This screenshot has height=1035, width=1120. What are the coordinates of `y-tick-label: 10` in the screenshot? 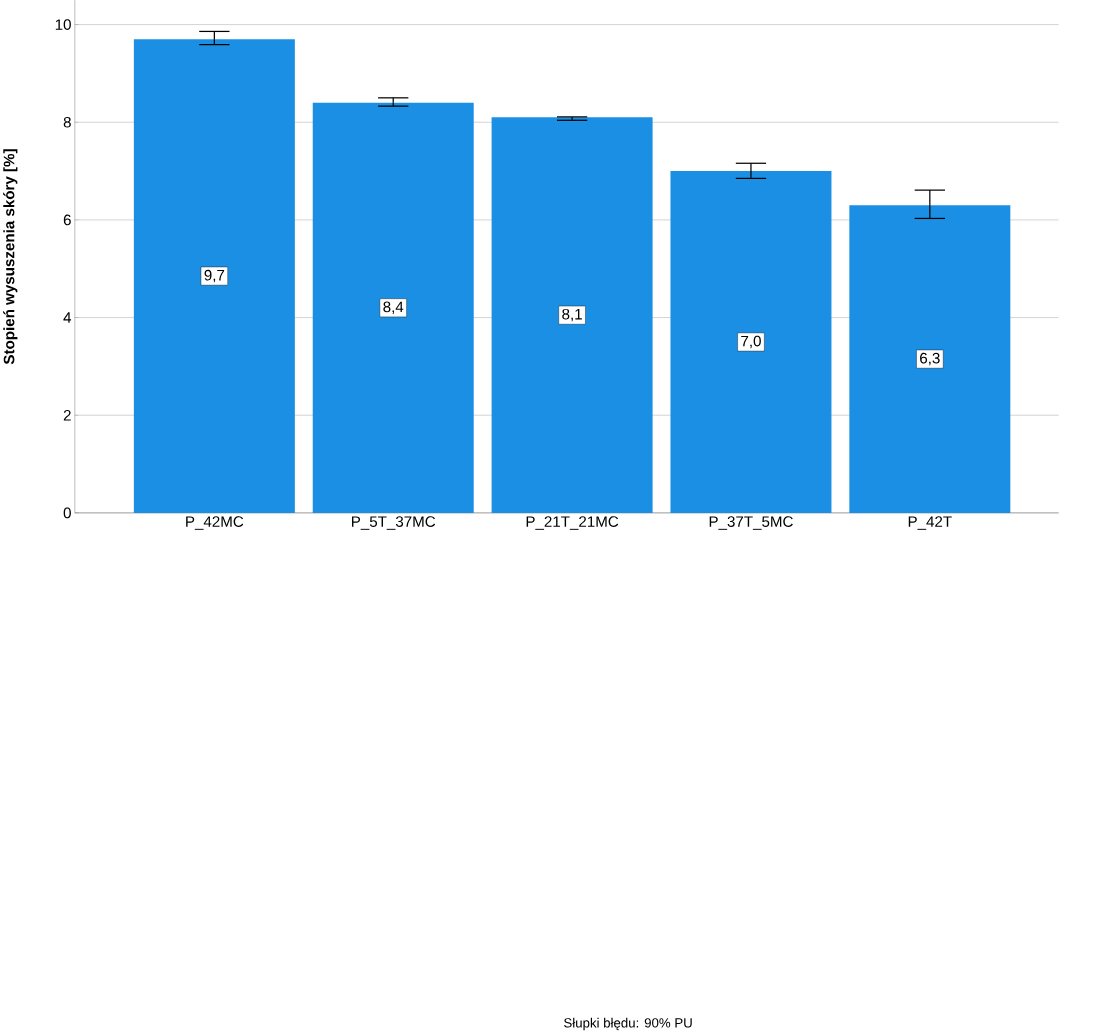 It's located at (63, 24).